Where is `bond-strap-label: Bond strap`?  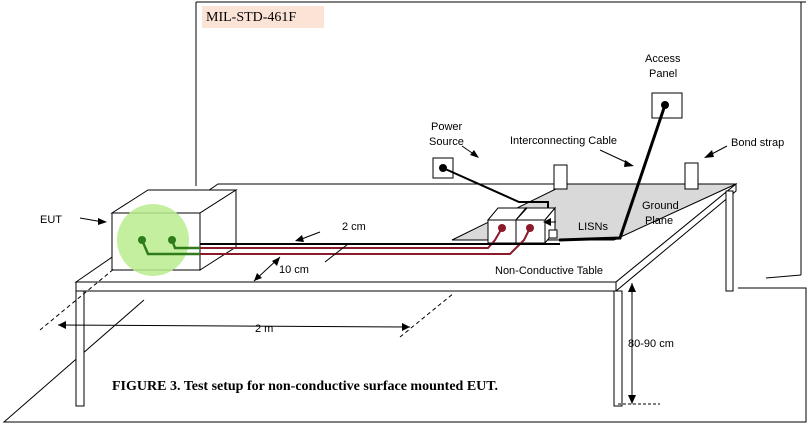
bond-strap-label: Bond strap is located at coordinates (757, 143).